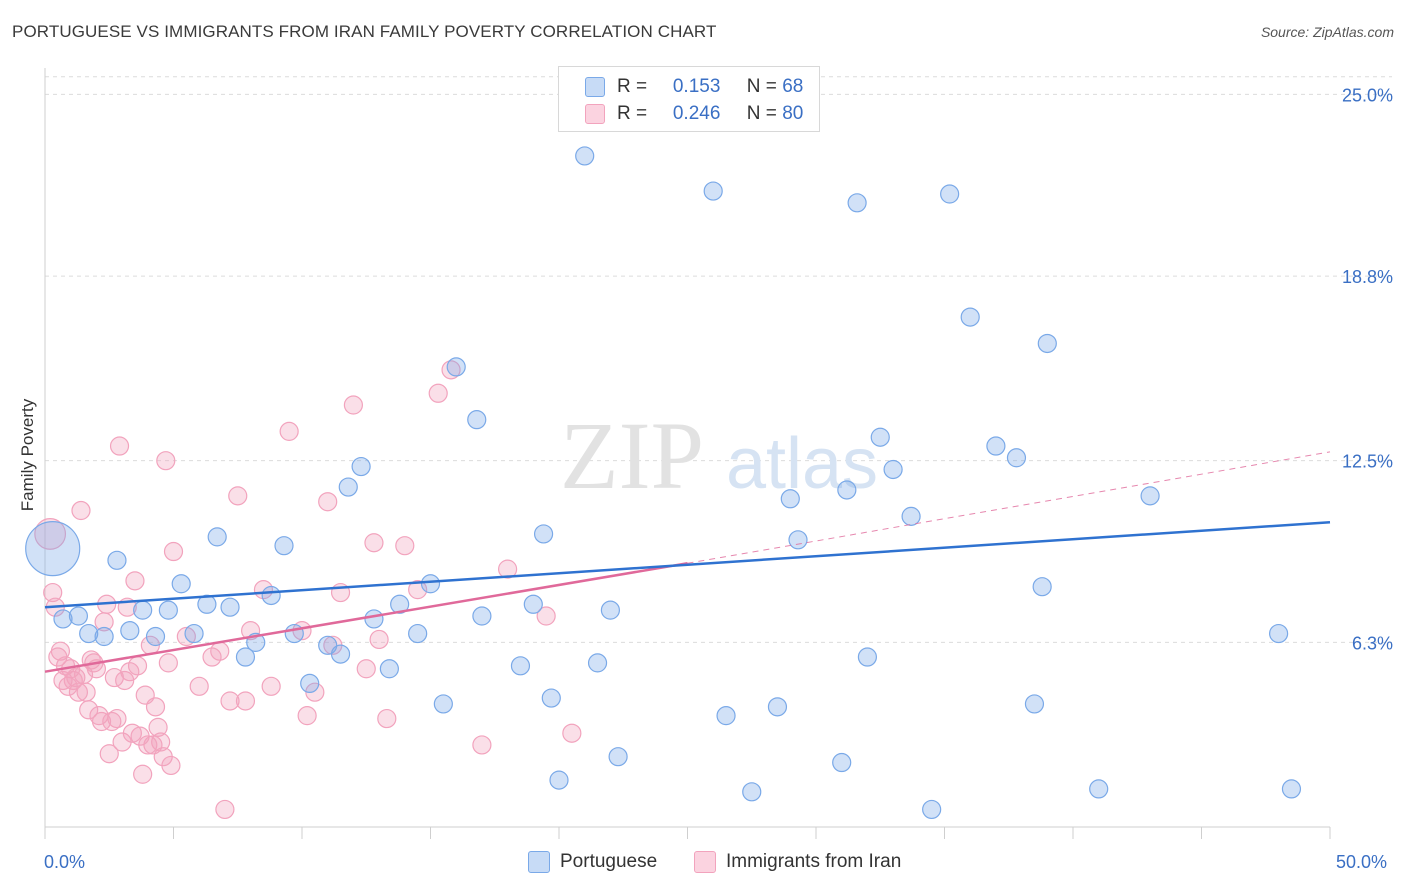 The height and width of the screenshot is (892, 1406). I want to click on bottom-legend-iran: Immigrants from Iran, so click(797, 862).